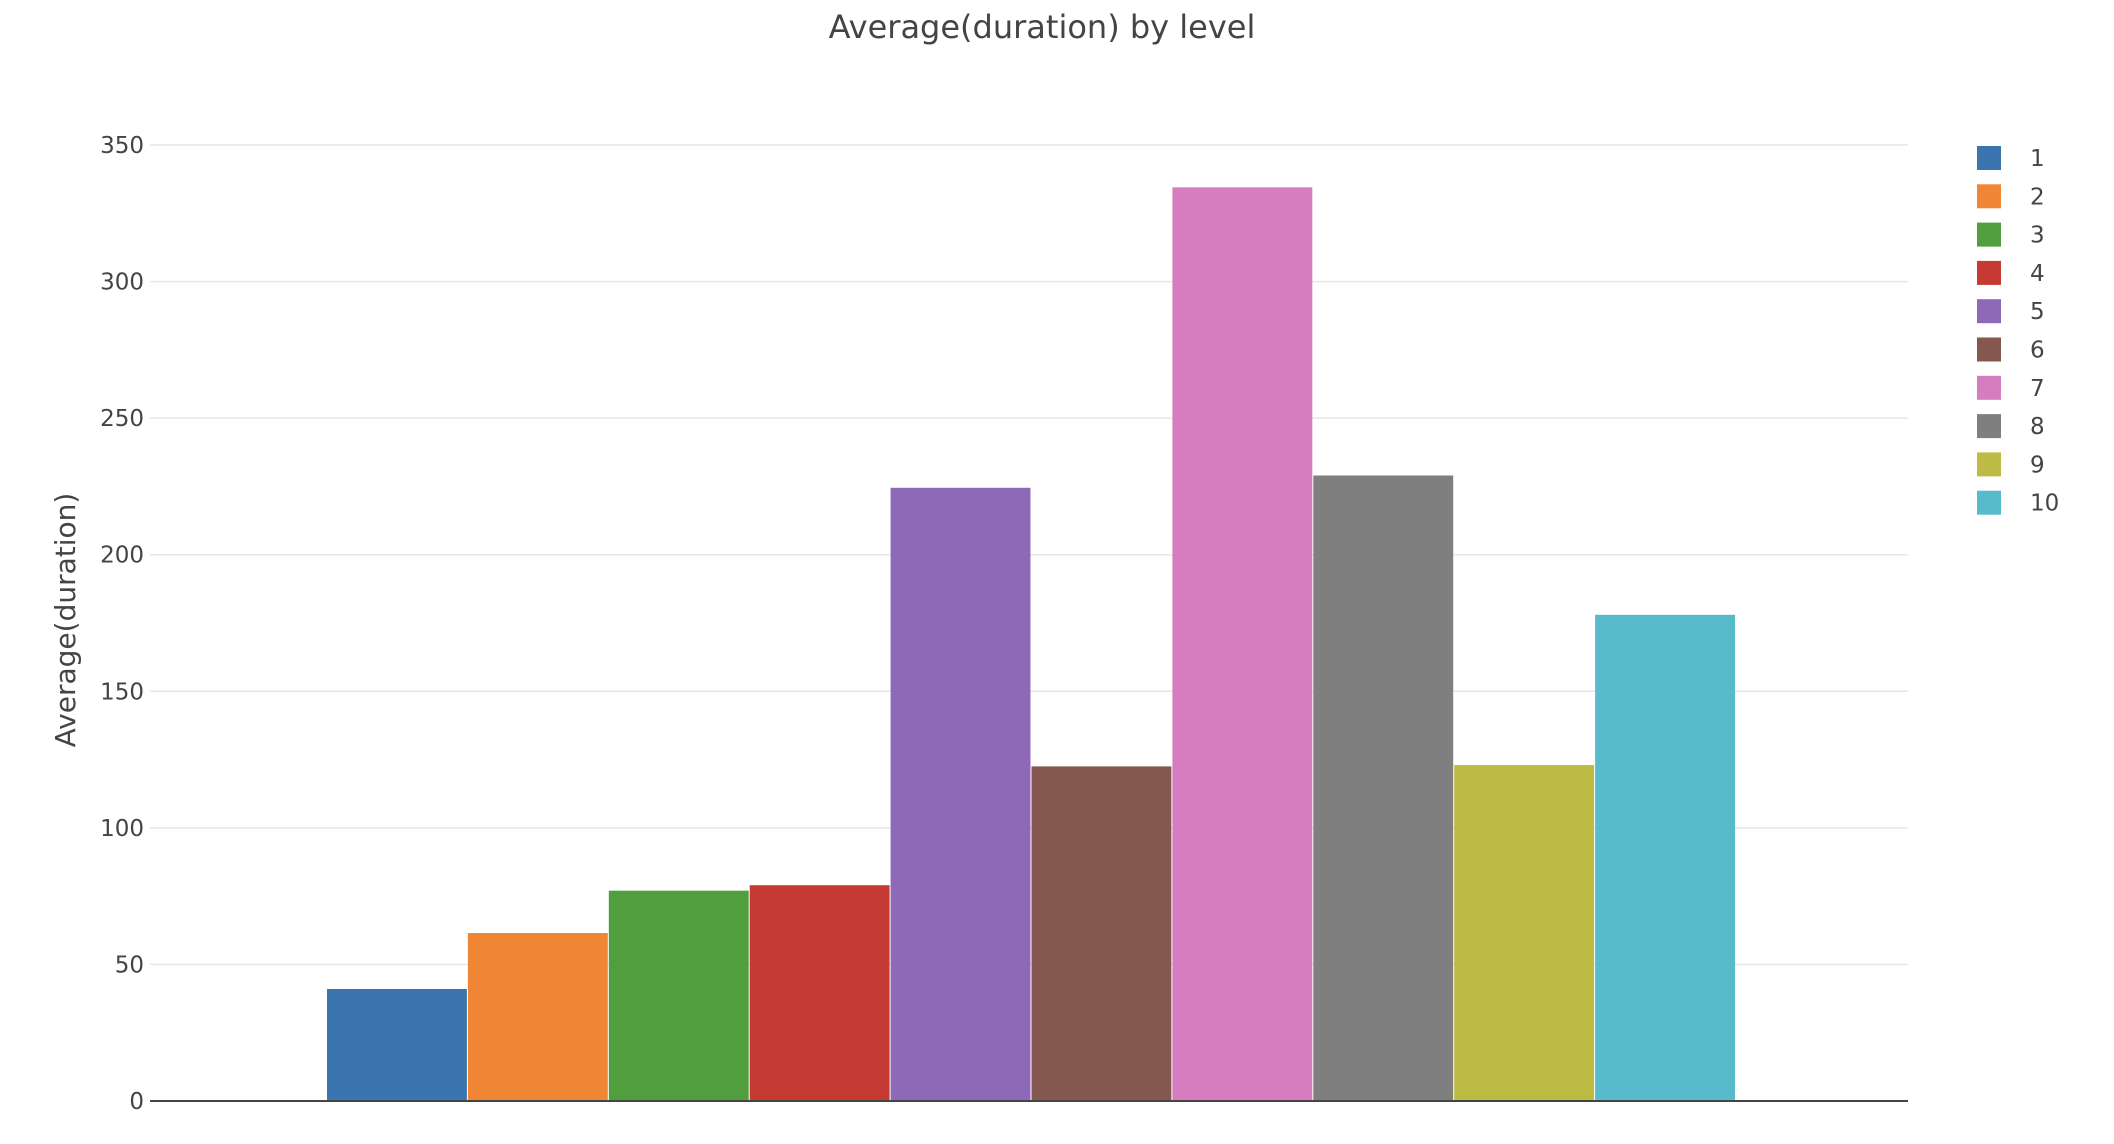 Image resolution: width=2114 pixels, height=1144 pixels. What do you see at coordinates (2011, 235) in the screenshot?
I see `legend-item-3: 3` at bounding box center [2011, 235].